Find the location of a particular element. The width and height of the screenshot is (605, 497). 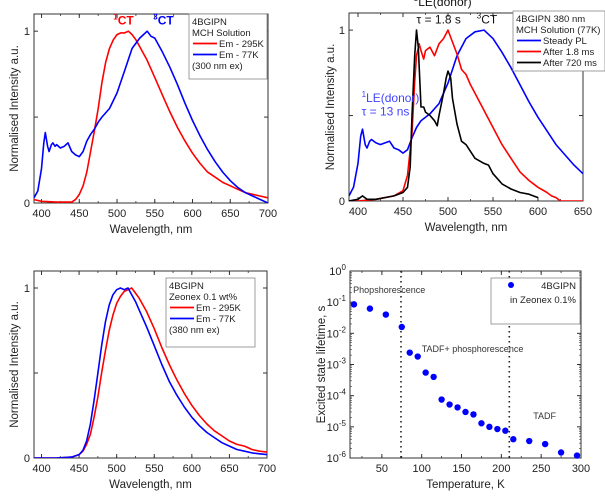

legend-label: Em - 295K is located at coordinates (242, 44).